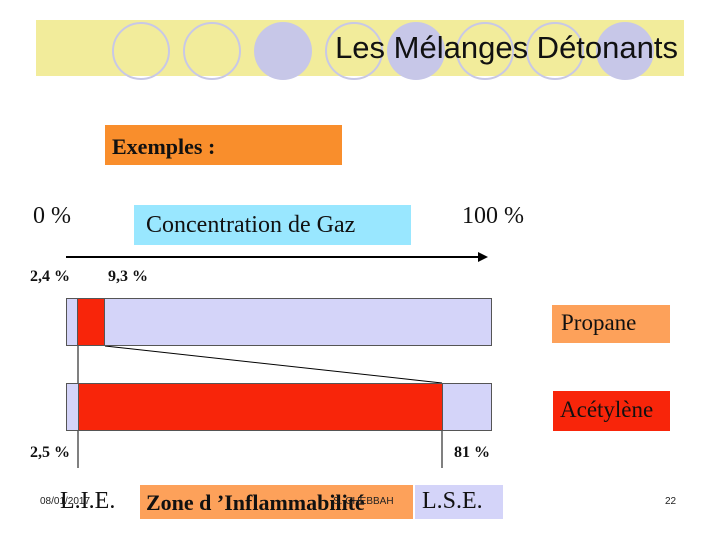 Image resolution: width=720 pixels, height=540 pixels. I want to click on scale-start-label: 0 %, so click(52, 216).